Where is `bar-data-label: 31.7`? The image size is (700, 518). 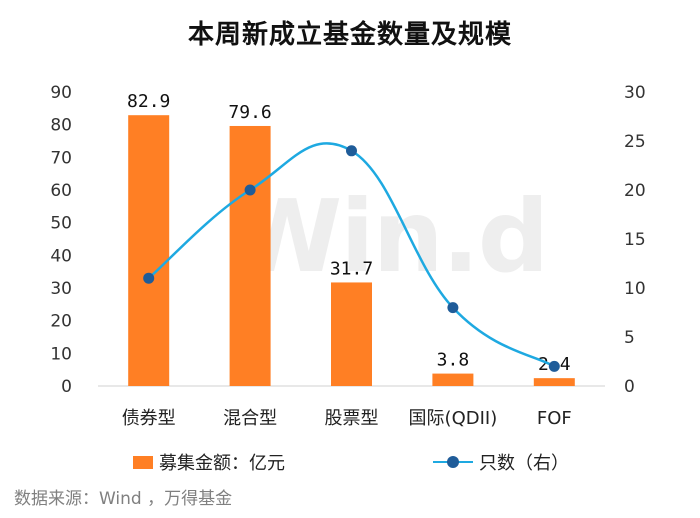
bar-data-label: 31.7 is located at coordinates (351, 268).